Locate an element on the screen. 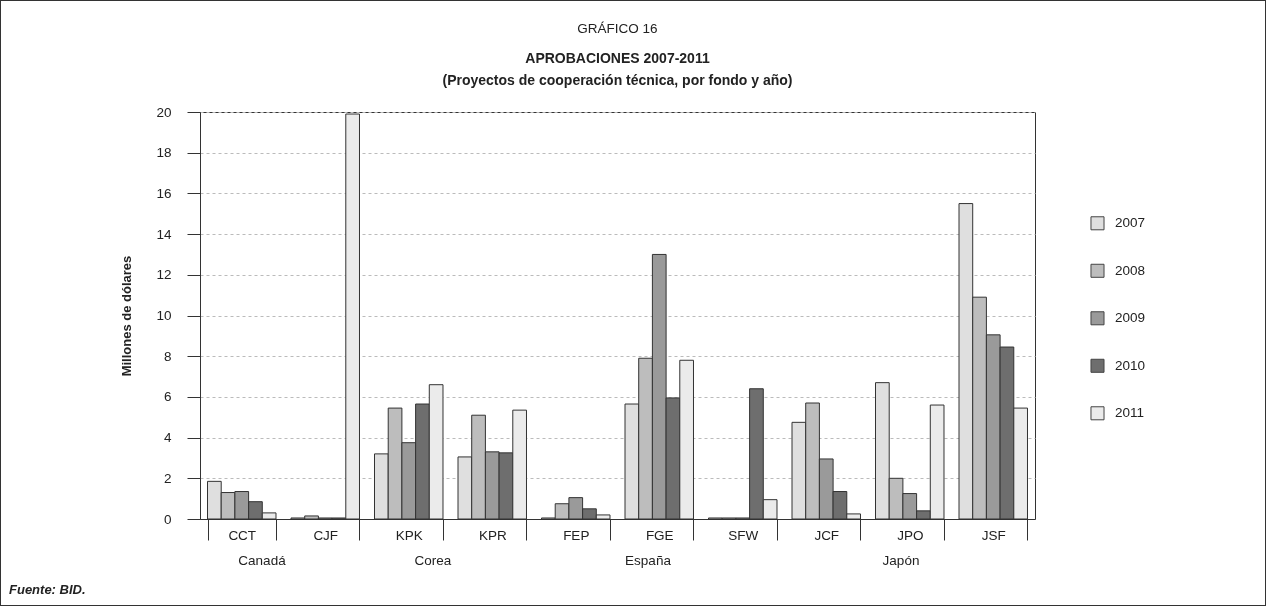 The height and width of the screenshot is (606, 1266). x-tick-label: FEP is located at coordinates (576, 535).